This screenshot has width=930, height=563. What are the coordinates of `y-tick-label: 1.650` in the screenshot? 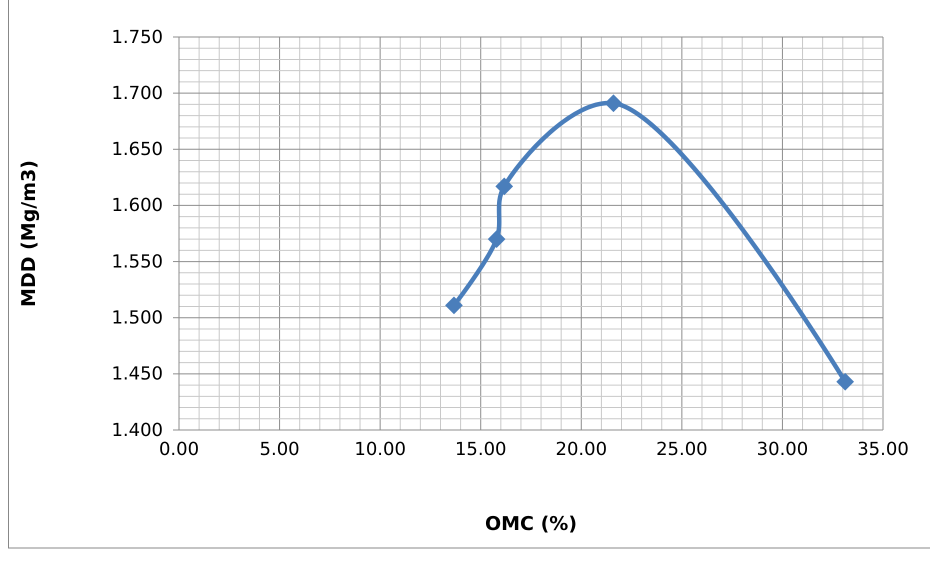 It's located at (137, 149).